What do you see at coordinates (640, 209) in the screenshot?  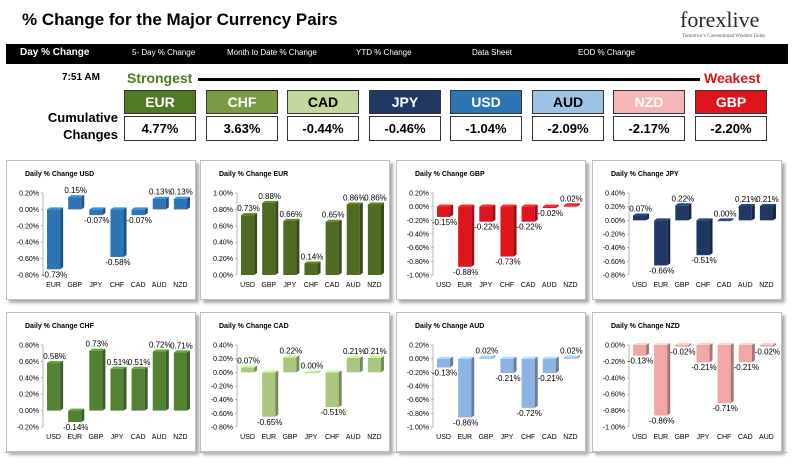 I see `data-label: 0.07%` at bounding box center [640, 209].